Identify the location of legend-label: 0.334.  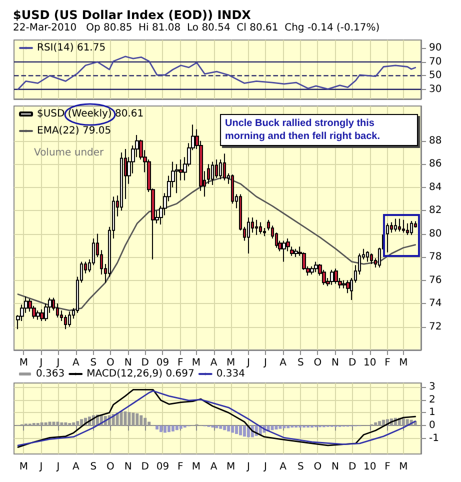
(231, 374).